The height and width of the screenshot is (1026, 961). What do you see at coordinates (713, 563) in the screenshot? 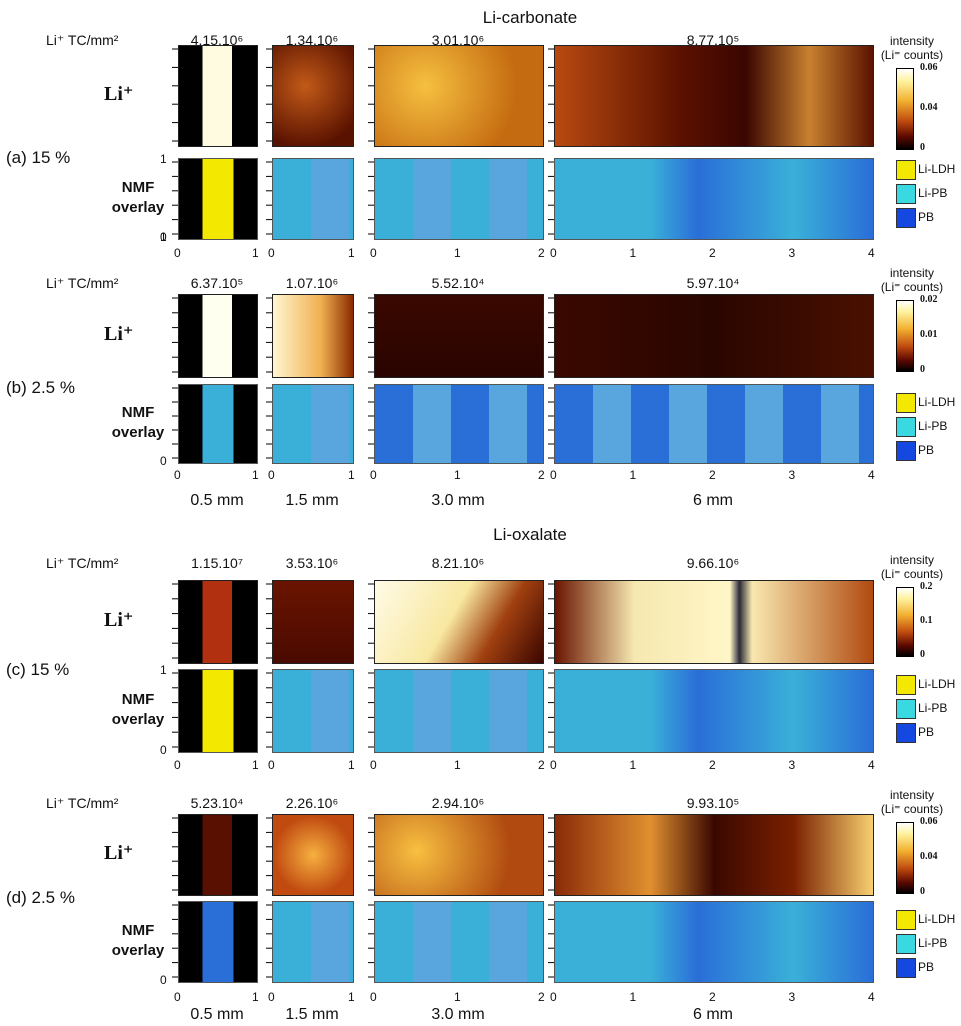
I see `tc-value: 9.66.10⁶` at bounding box center [713, 563].